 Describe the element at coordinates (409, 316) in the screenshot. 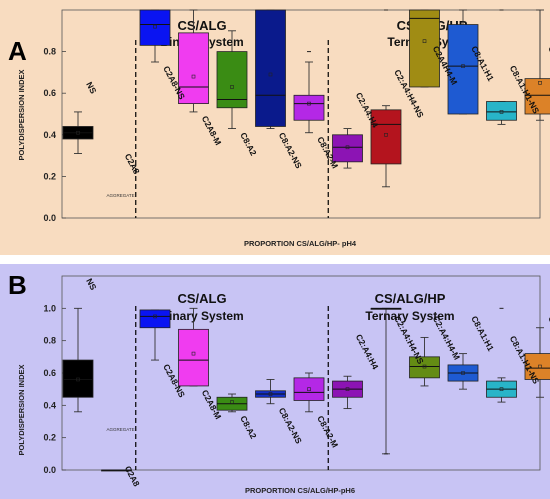

I see `group-subtitle: Ternary System` at that location.